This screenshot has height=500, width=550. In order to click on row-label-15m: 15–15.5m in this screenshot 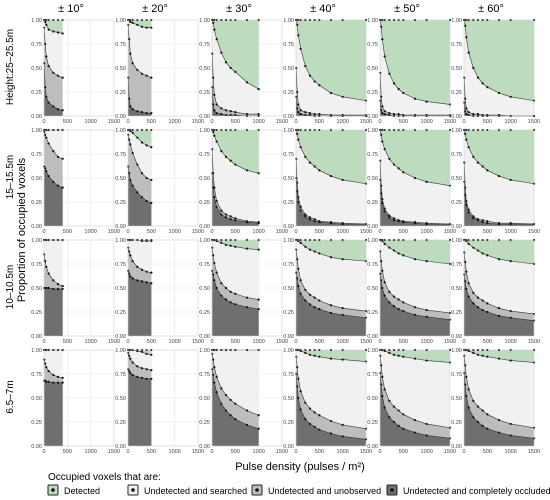, I will do `click(10, 177)`.